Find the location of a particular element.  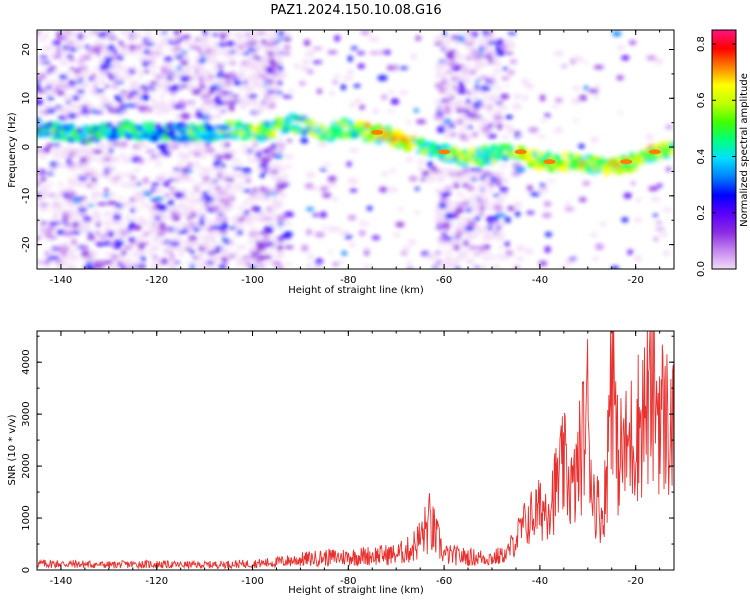

x-tick-label: -120 is located at coordinates (156, 280).